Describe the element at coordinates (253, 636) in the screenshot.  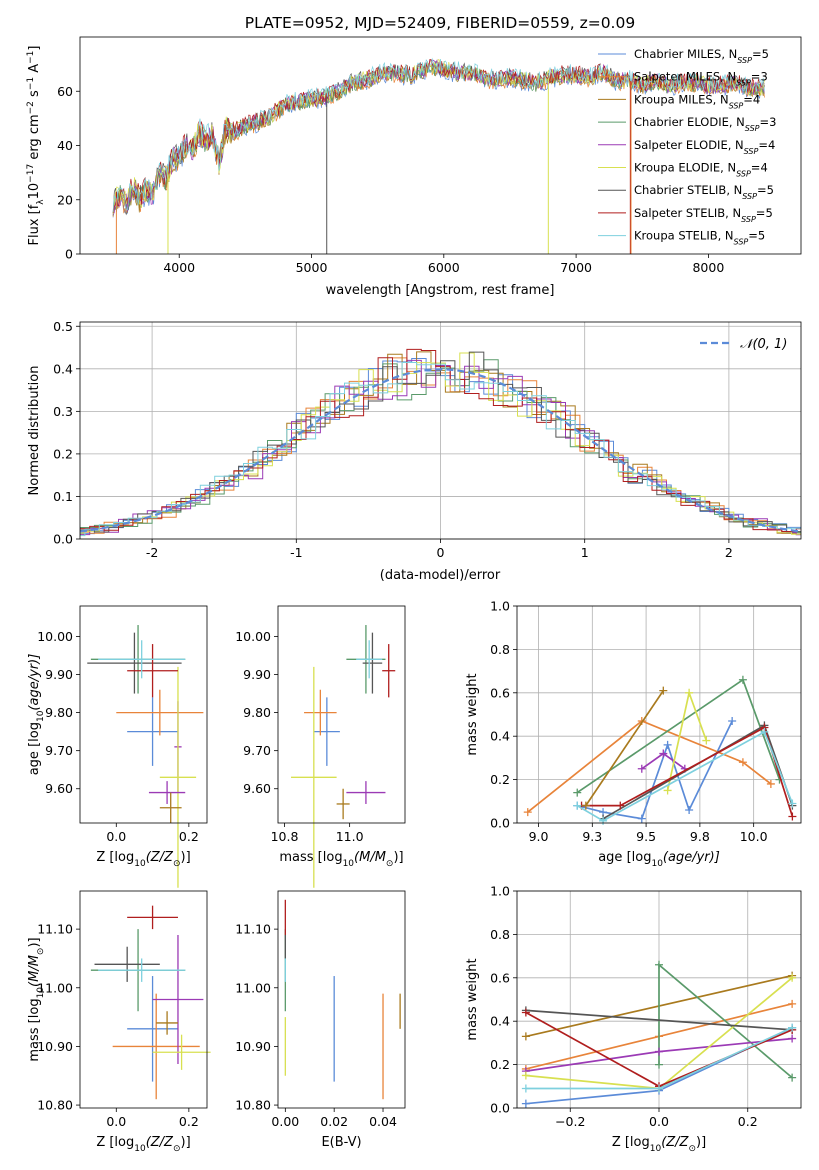
I see `y-tick-label: 10.00` at that location.